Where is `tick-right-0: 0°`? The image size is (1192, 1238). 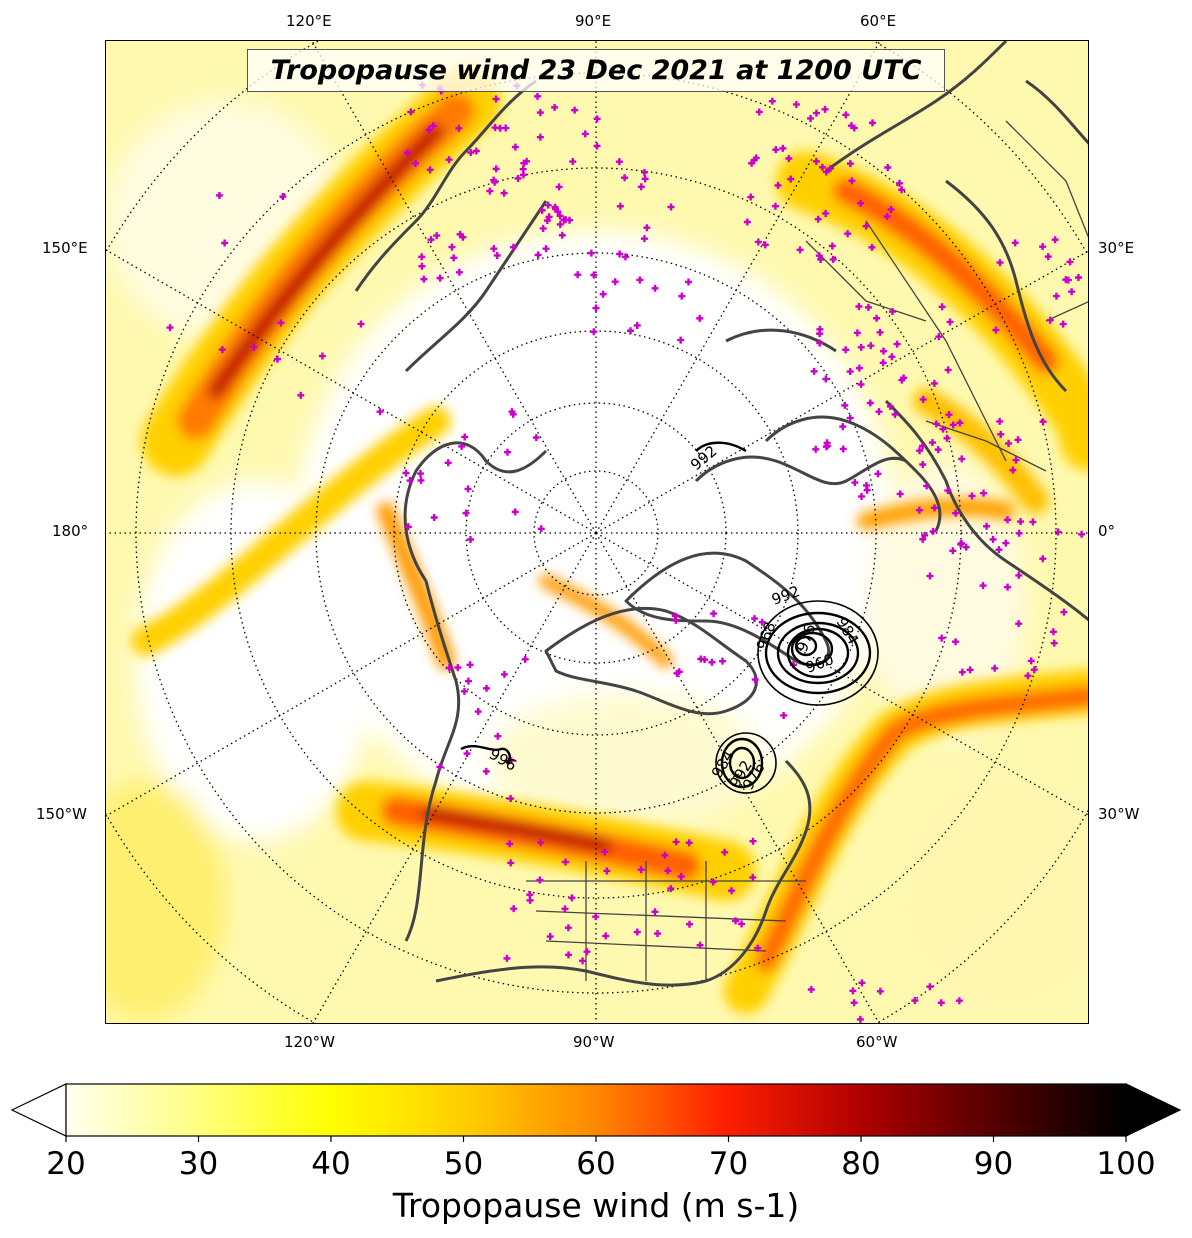 tick-right-0: 0° is located at coordinates (1107, 531).